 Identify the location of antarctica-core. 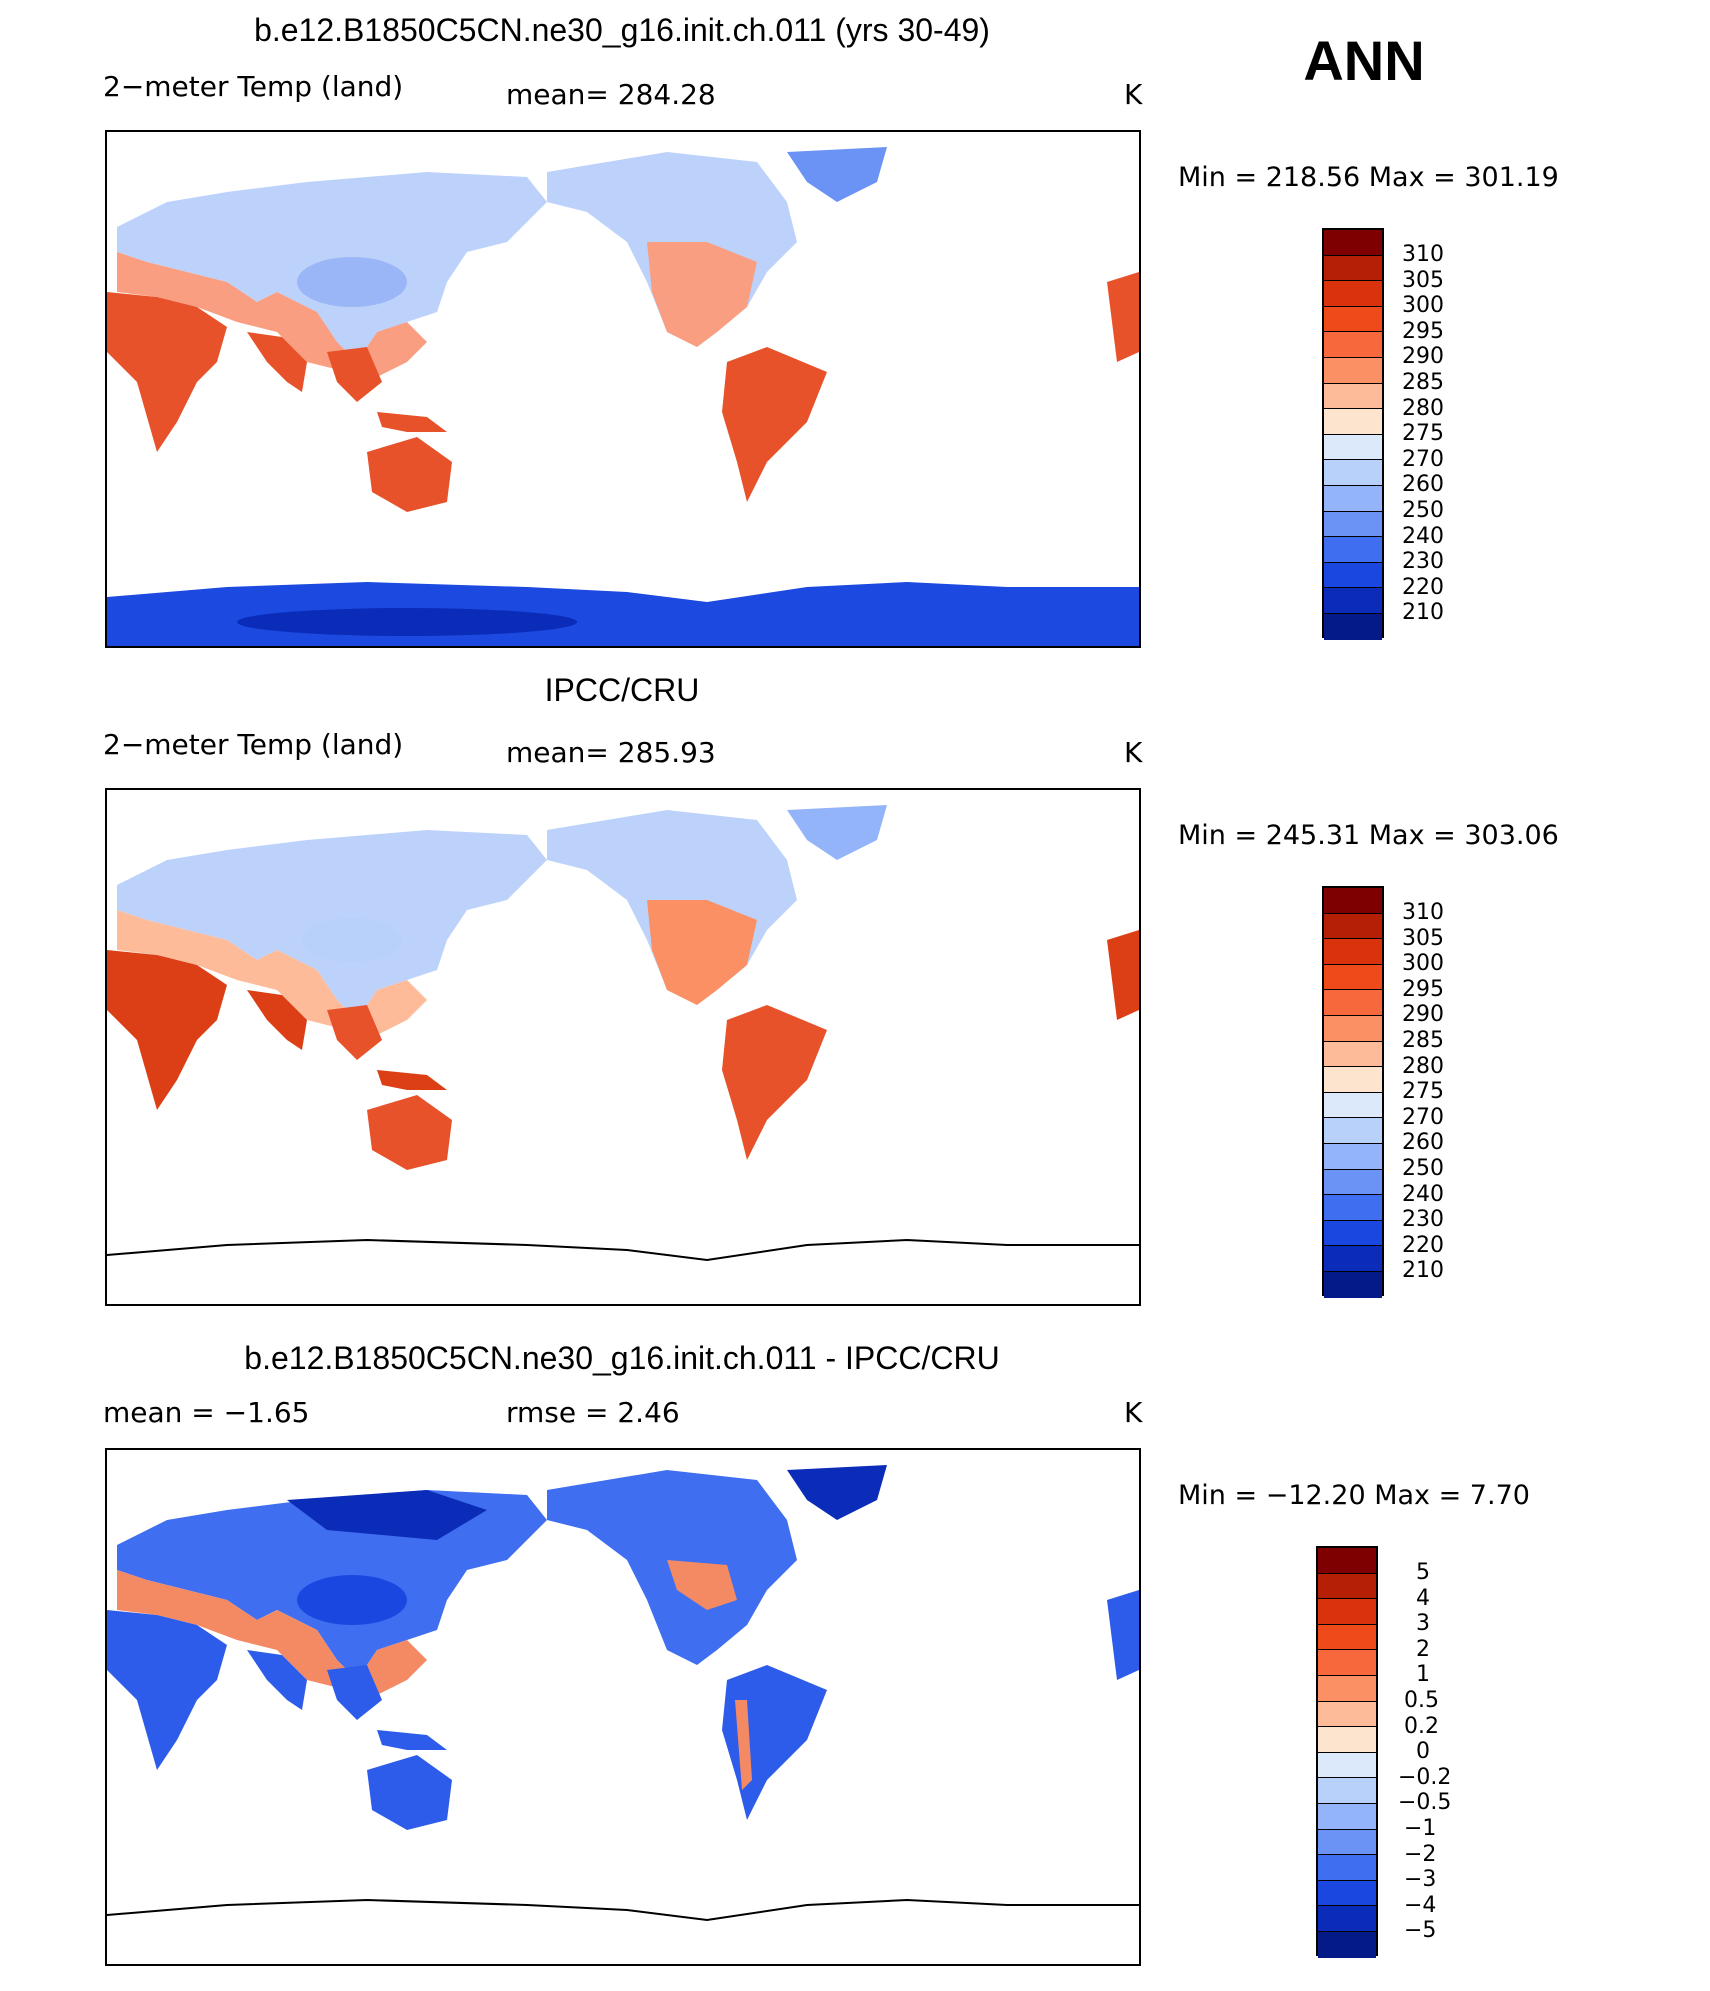
(407, 622).